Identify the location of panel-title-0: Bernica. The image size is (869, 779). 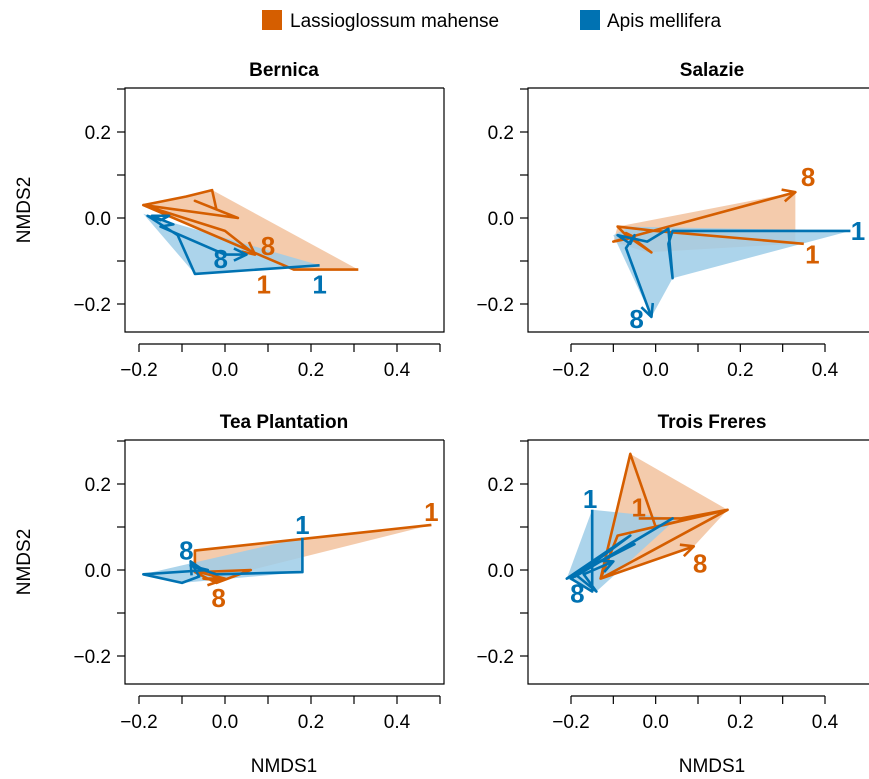
(284, 70).